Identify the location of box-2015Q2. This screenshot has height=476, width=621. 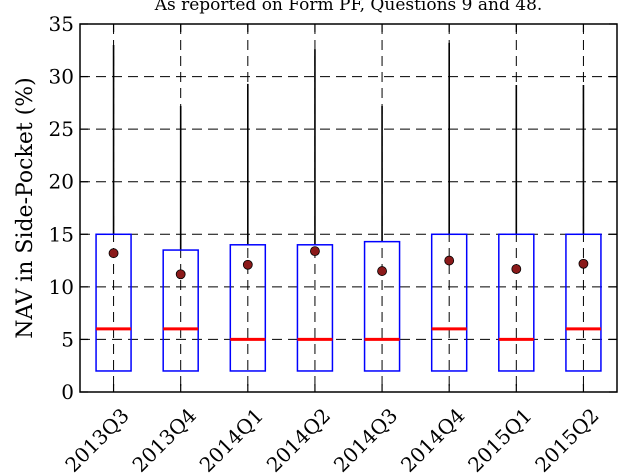
(583, 228).